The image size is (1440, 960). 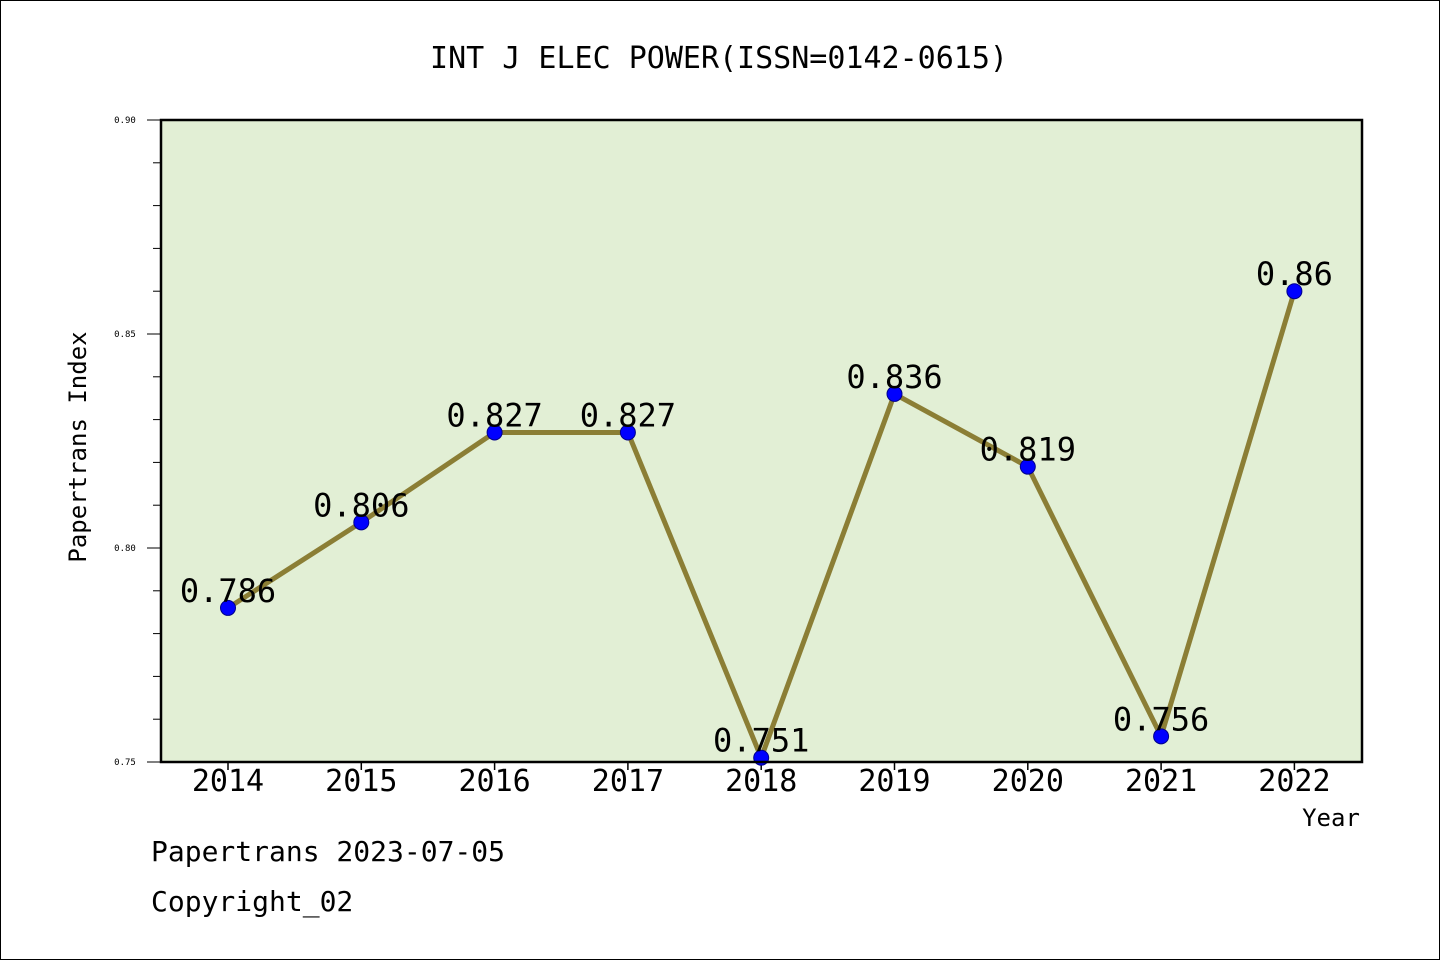 What do you see at coordinates (78, 446) in the screenshot?
I see `y-axis-label: Papertrans Index` at bounding box center [78, 446].